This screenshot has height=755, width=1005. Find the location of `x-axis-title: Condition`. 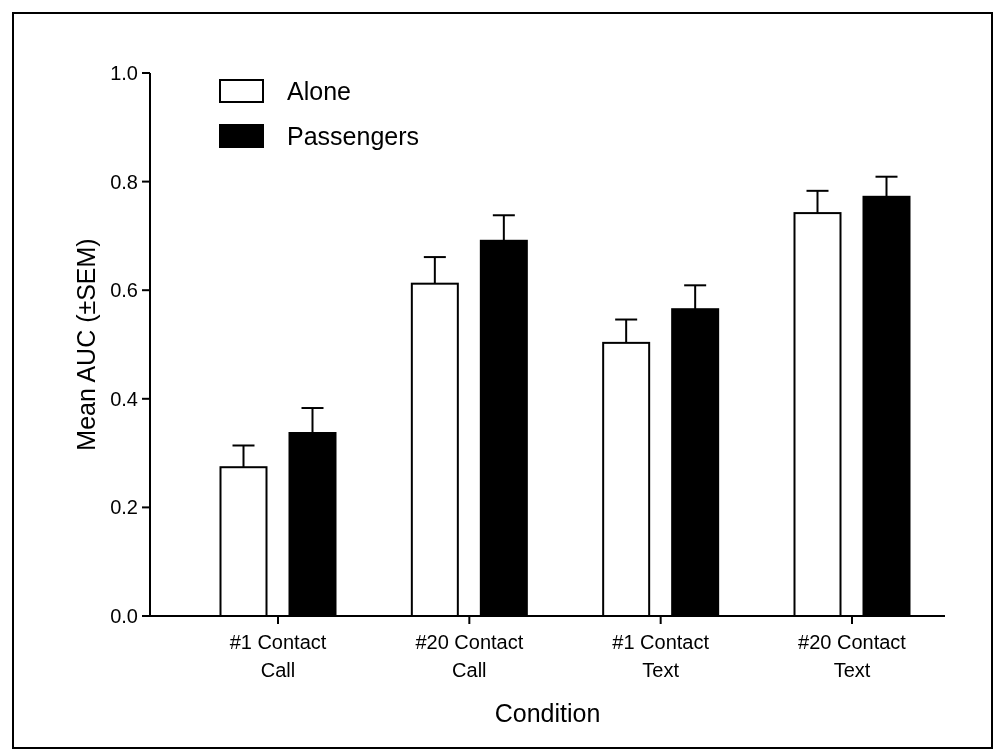

x-axis-title: Condition is located at coordinates (547, 713).